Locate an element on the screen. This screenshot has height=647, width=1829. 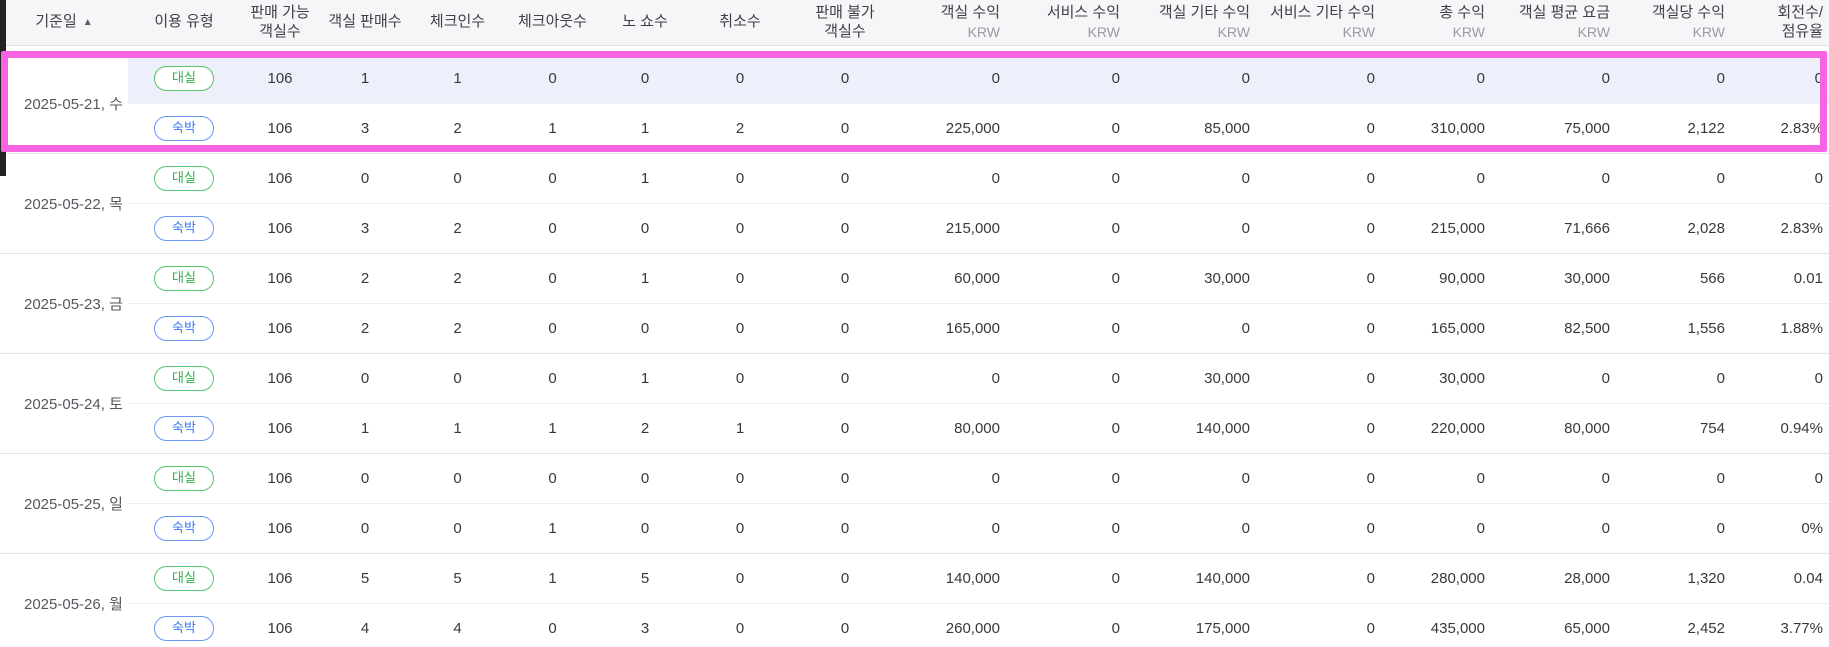
cell: 140,000 is located at coordinates (1195, 428).